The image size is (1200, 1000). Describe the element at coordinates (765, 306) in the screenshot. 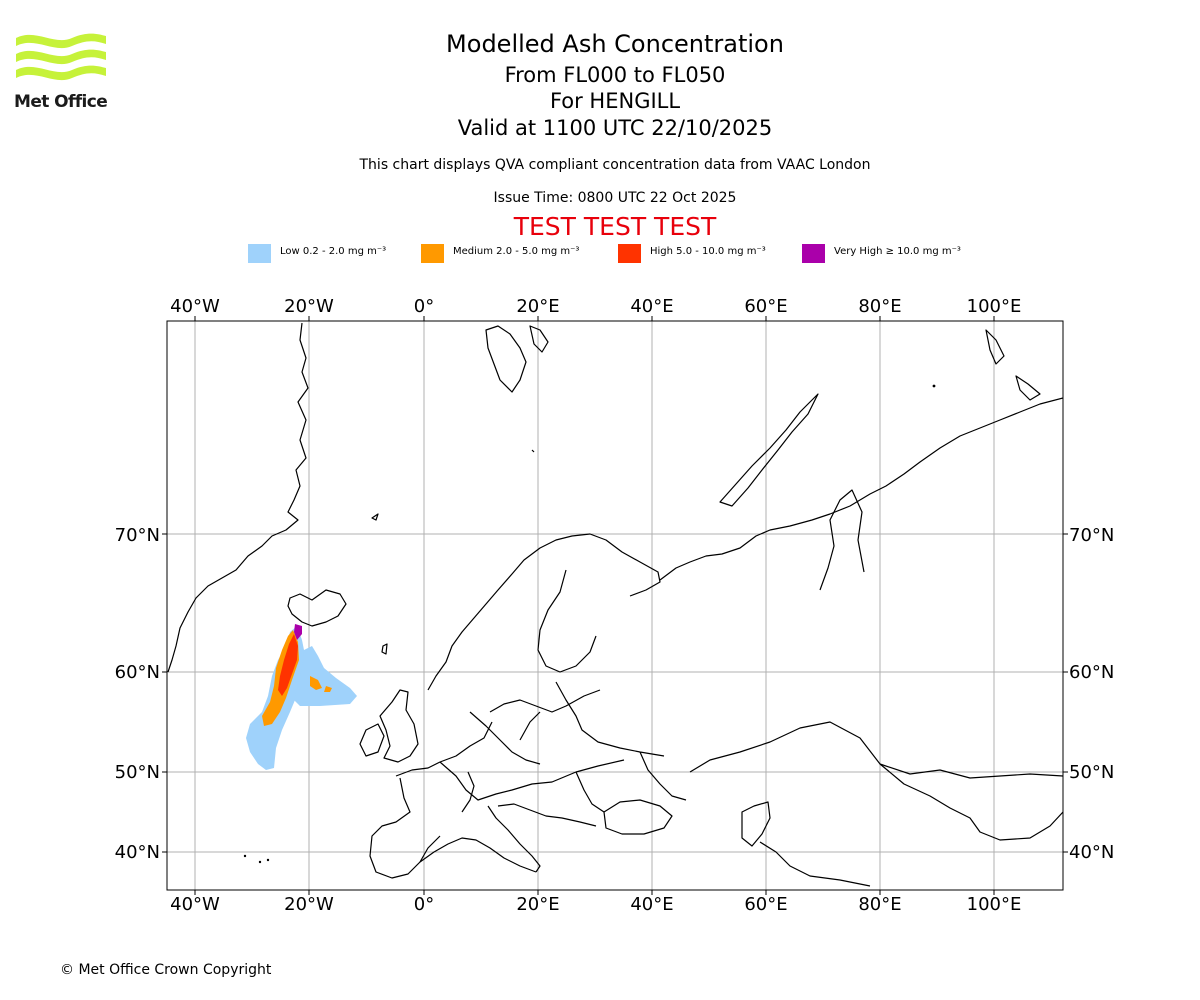

I see `lon-label-top-60e: 60°E` at that location.